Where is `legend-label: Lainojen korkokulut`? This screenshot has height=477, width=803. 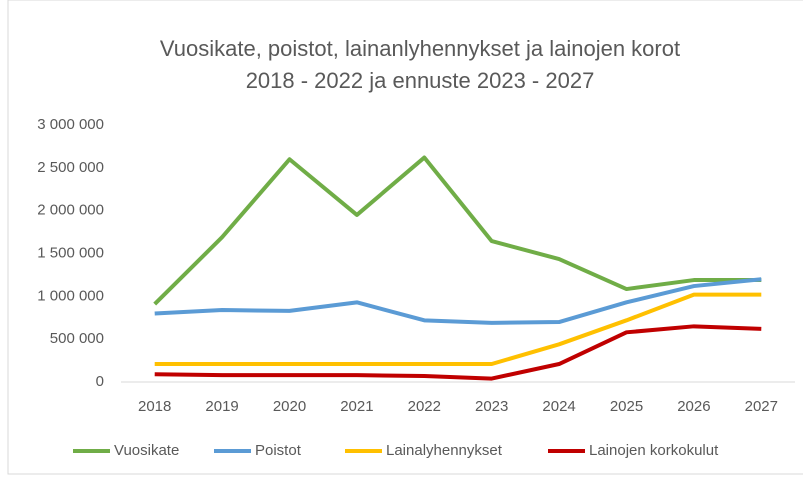 legend-label: Lainojen korkokulut is located at coordinates (654, 450).